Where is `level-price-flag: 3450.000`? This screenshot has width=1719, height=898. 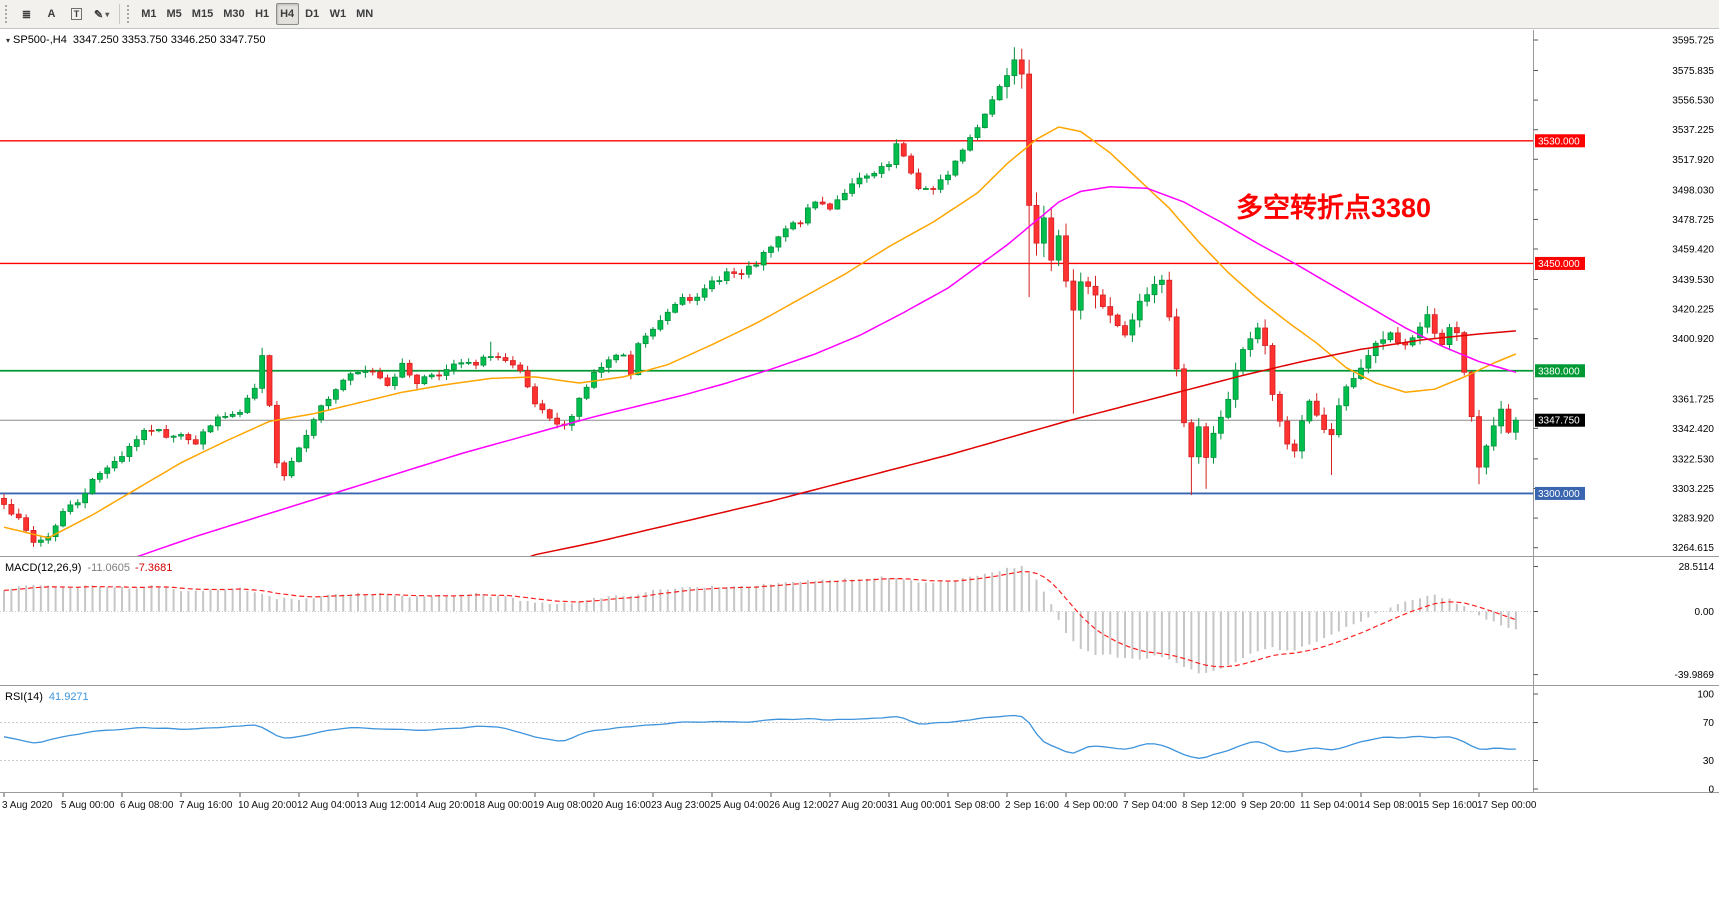 level-price-flag: 3450.000 is located at coordinates (1560, 263).